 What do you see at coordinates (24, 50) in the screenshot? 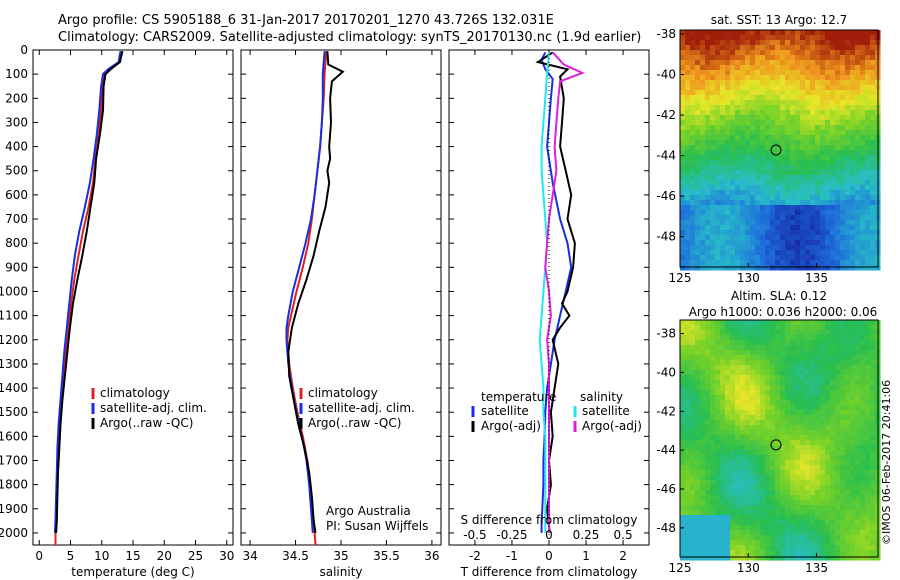
I see `y-tick-label: 0` at bounding box center [24, 50].